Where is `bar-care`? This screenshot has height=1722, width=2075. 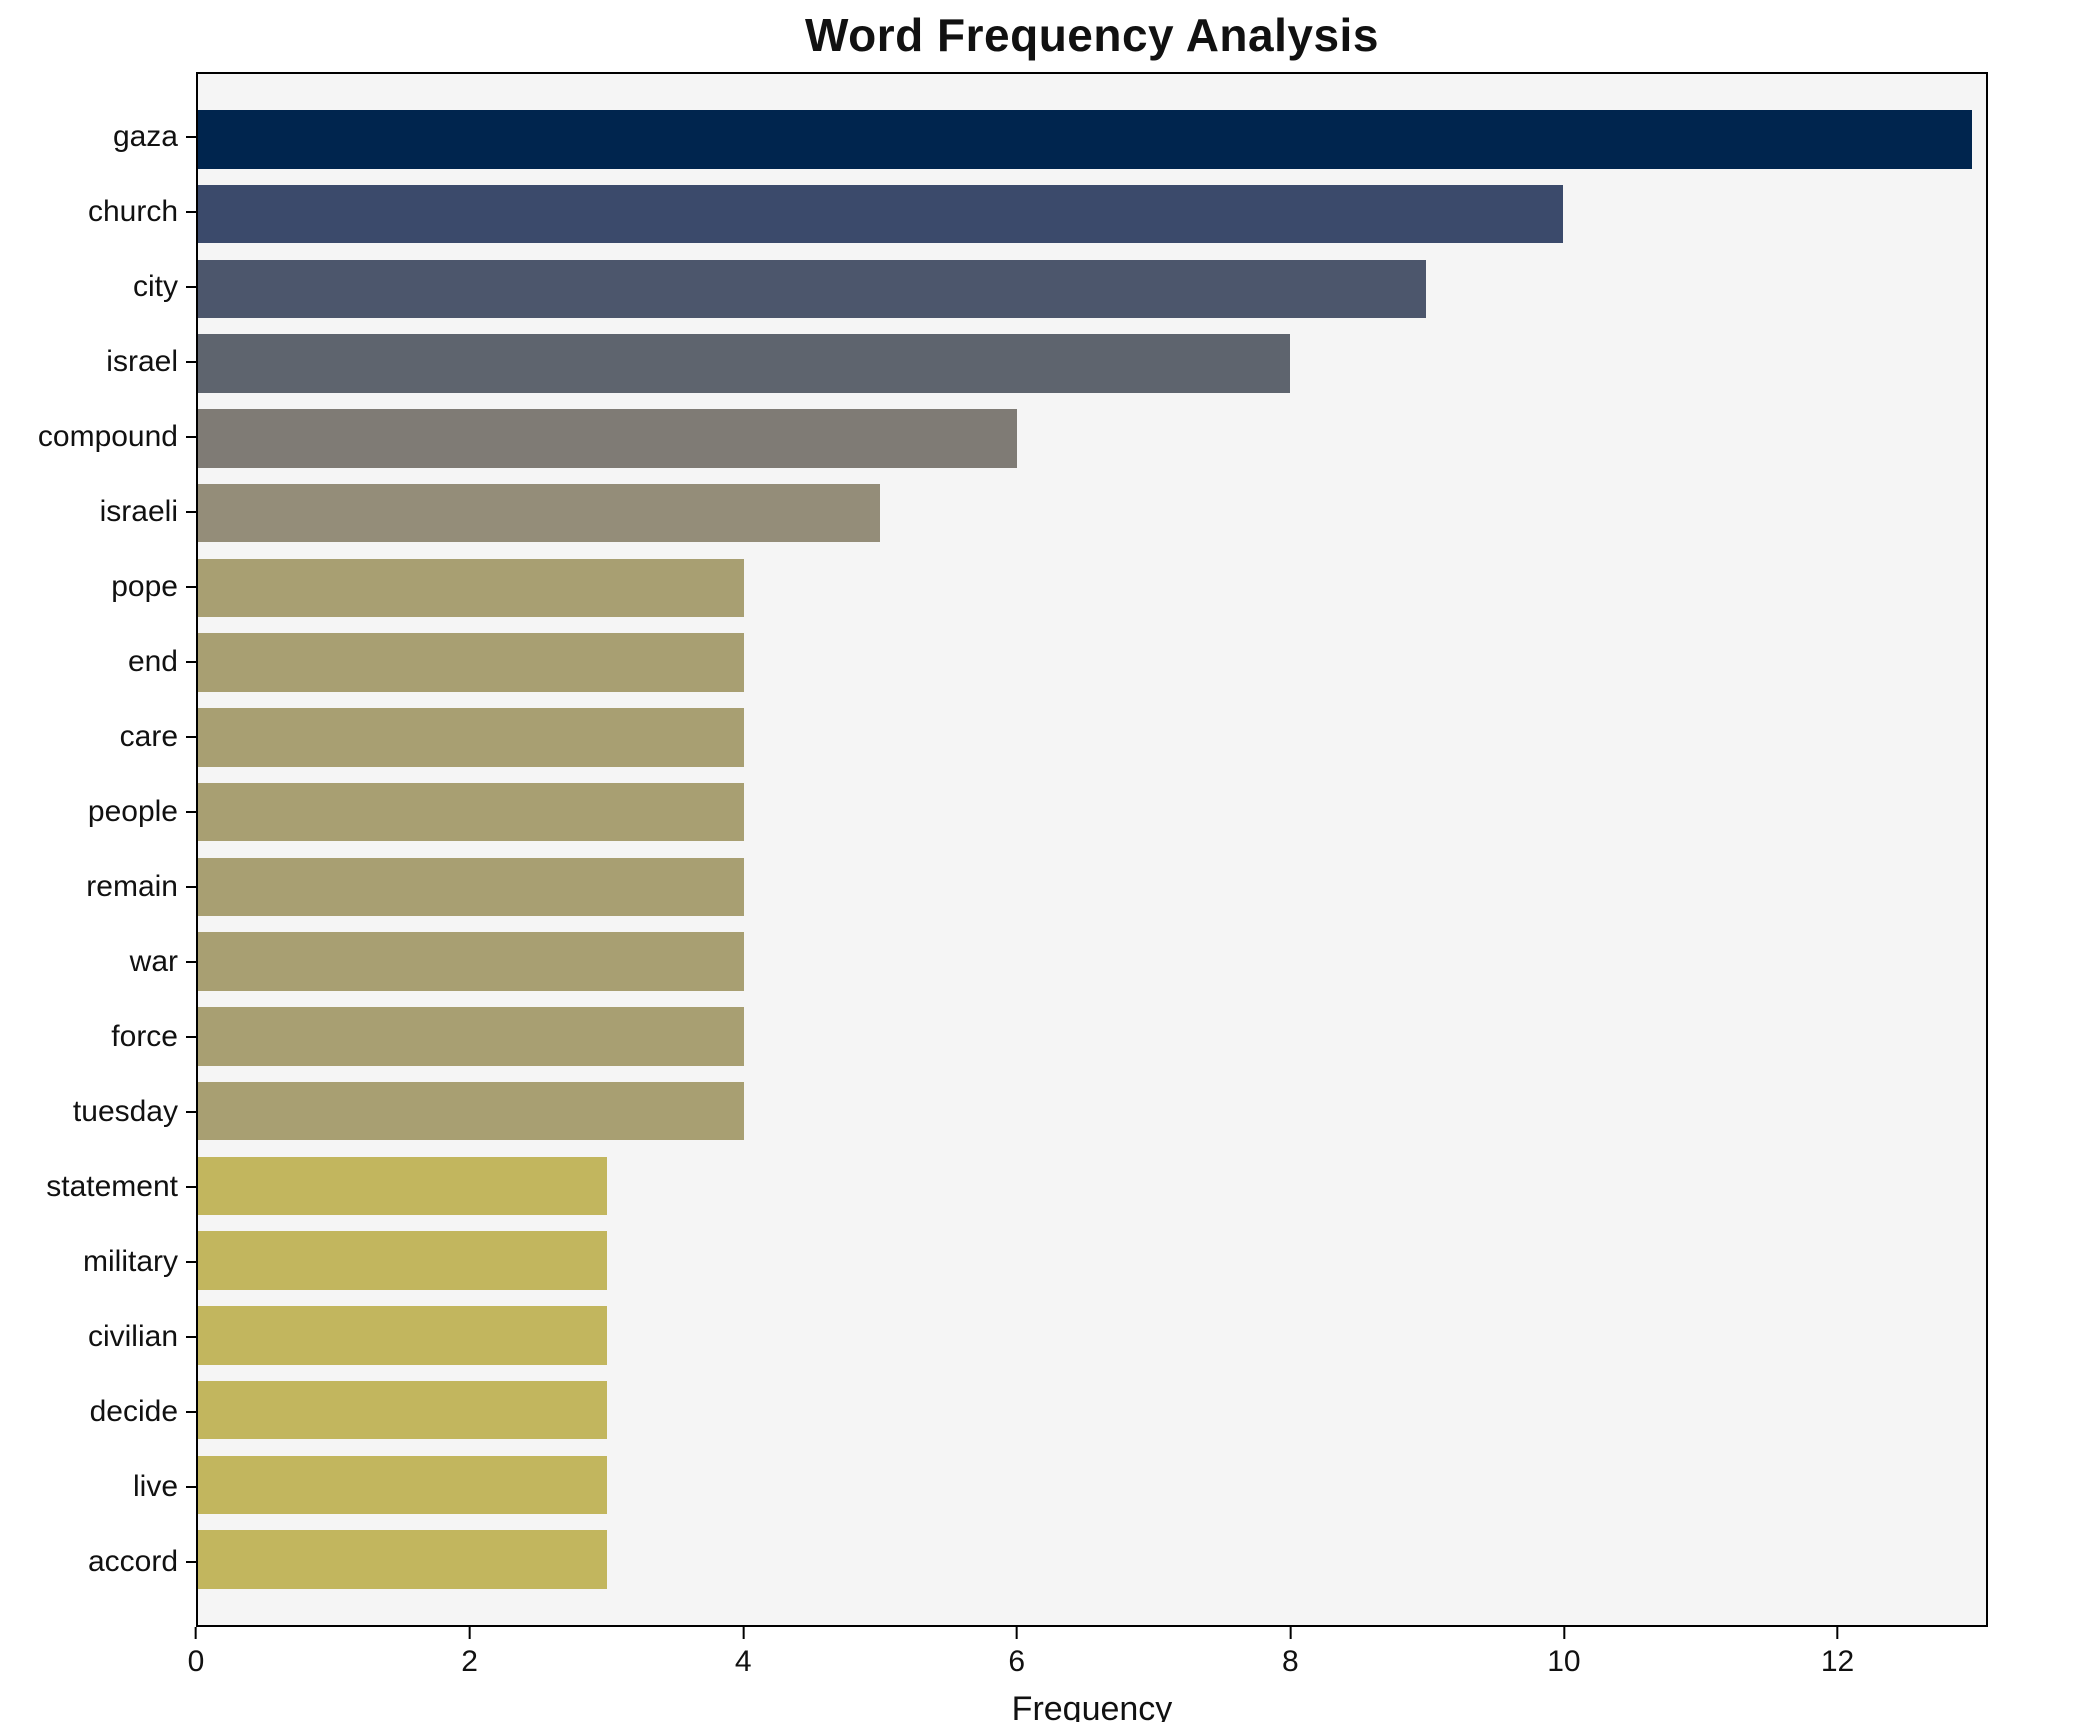
bar-care is located at coordinates (471, 737).